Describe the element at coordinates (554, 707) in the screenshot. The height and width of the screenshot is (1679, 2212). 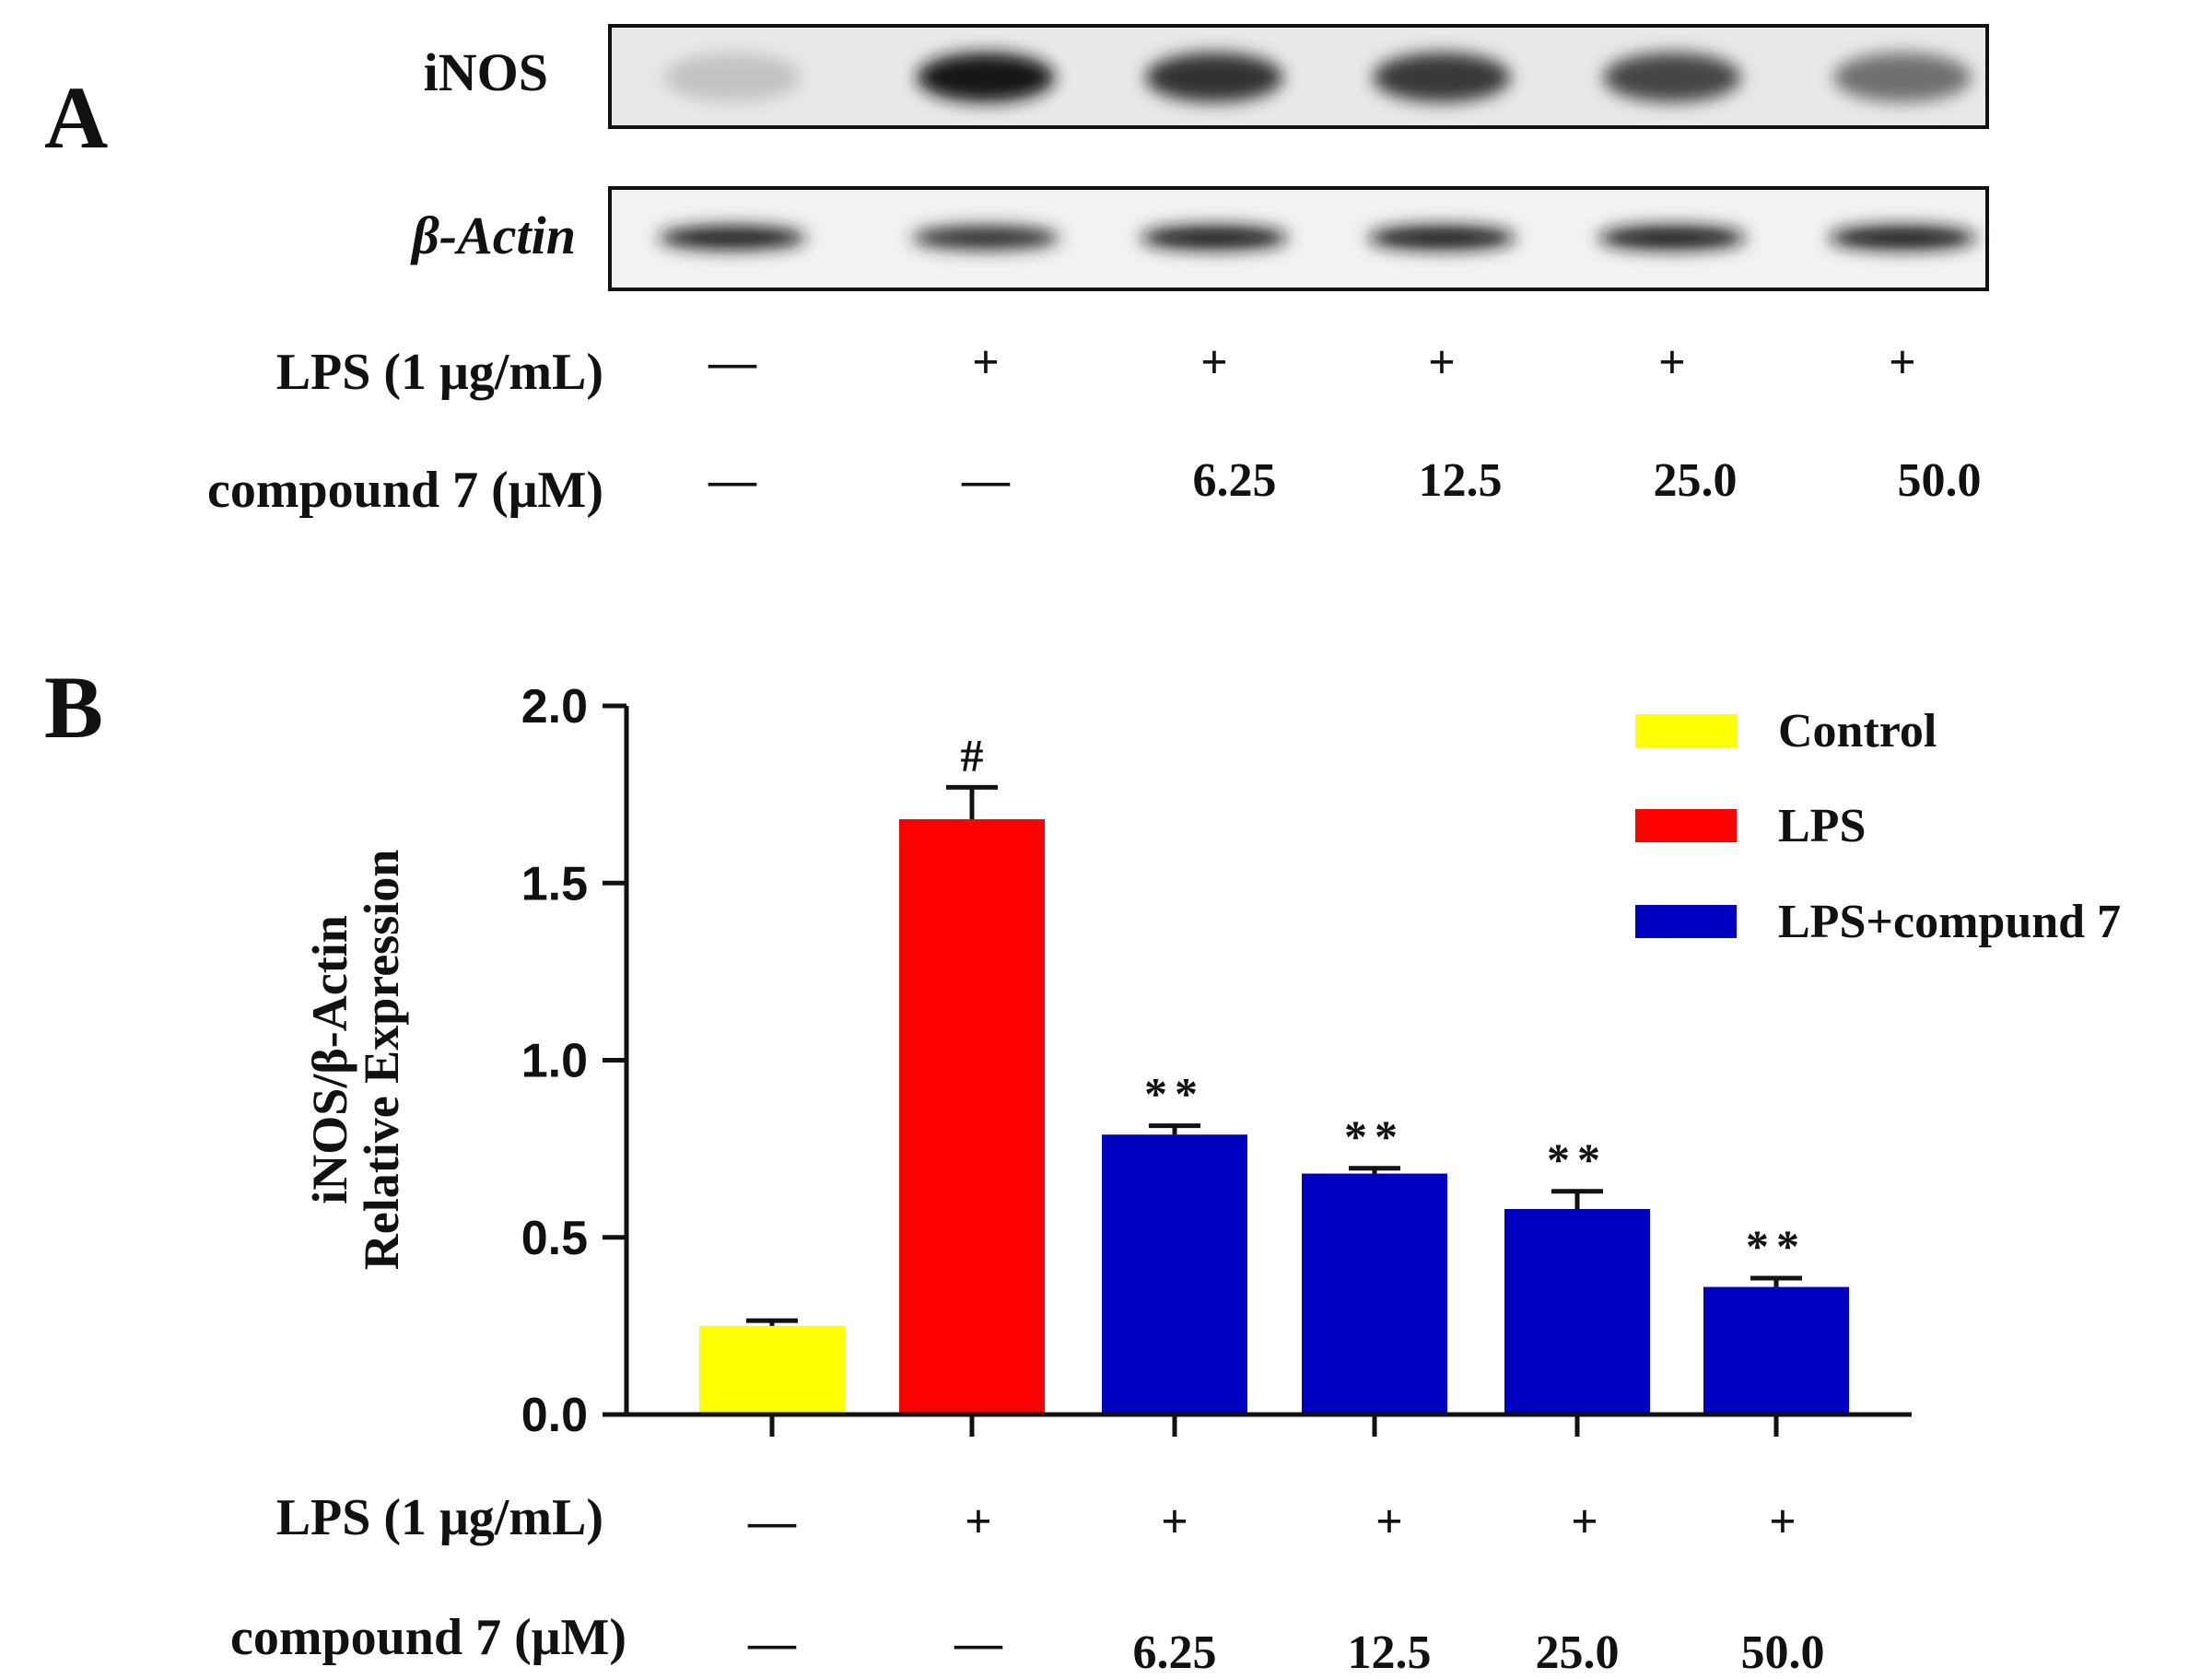
I see `y-tick-label: 2.0` at that location.